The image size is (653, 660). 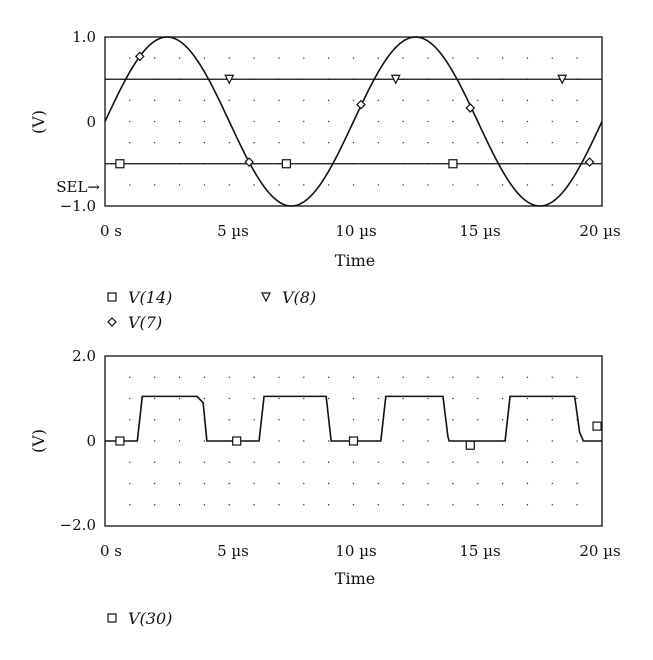 What do you see at coordinates (355, 231) in the screenshot?
I see `x-tick-top-10: 10 µs` at bounding box center [355, 231].